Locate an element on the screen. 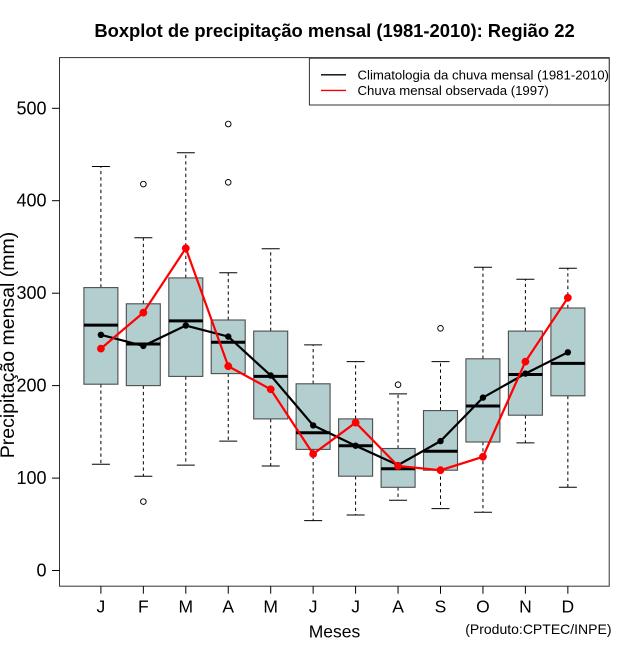 This screenshot has width=640, height=665. svg-text: Chuva mensal observada (1997) is located at coordinates (453, 90).